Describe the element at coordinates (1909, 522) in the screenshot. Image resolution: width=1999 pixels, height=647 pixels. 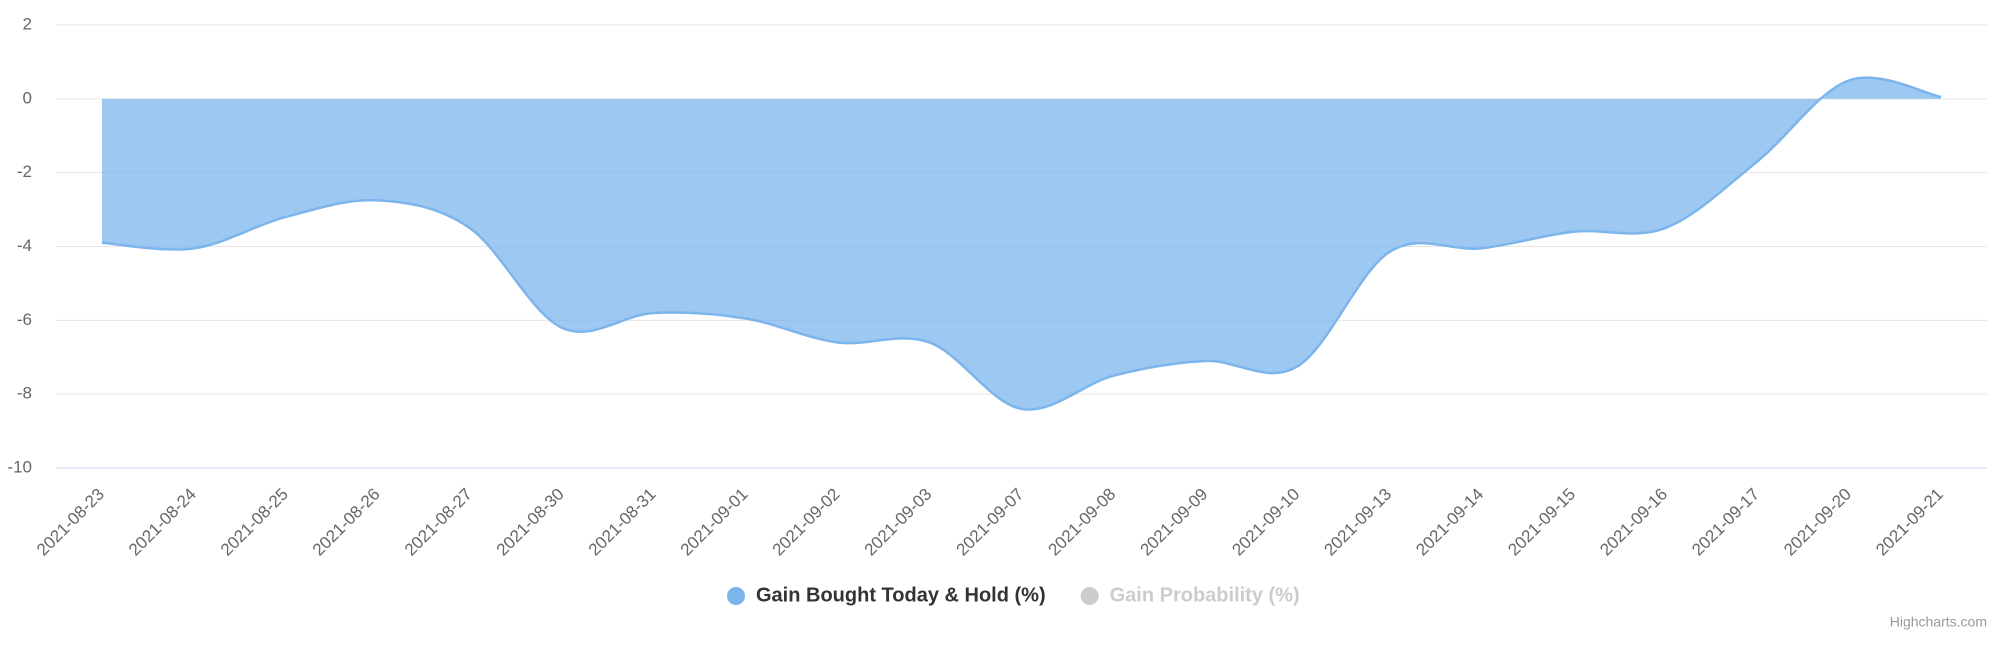
I see `x-tick-label: 2021-09-21` at that location.